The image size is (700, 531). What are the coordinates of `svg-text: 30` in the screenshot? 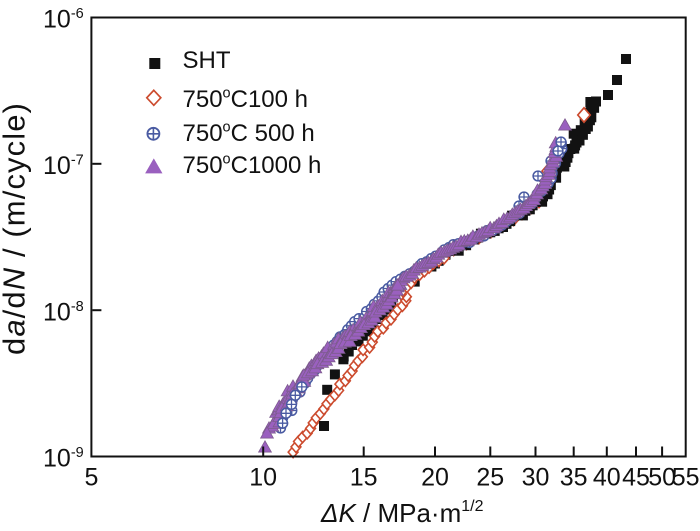 It's located at (536, 478).